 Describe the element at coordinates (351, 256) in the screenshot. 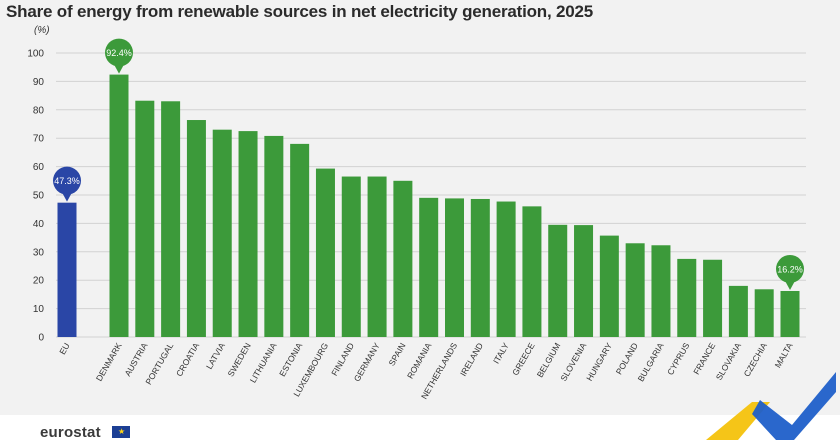

I see `bar-finland` at that location.